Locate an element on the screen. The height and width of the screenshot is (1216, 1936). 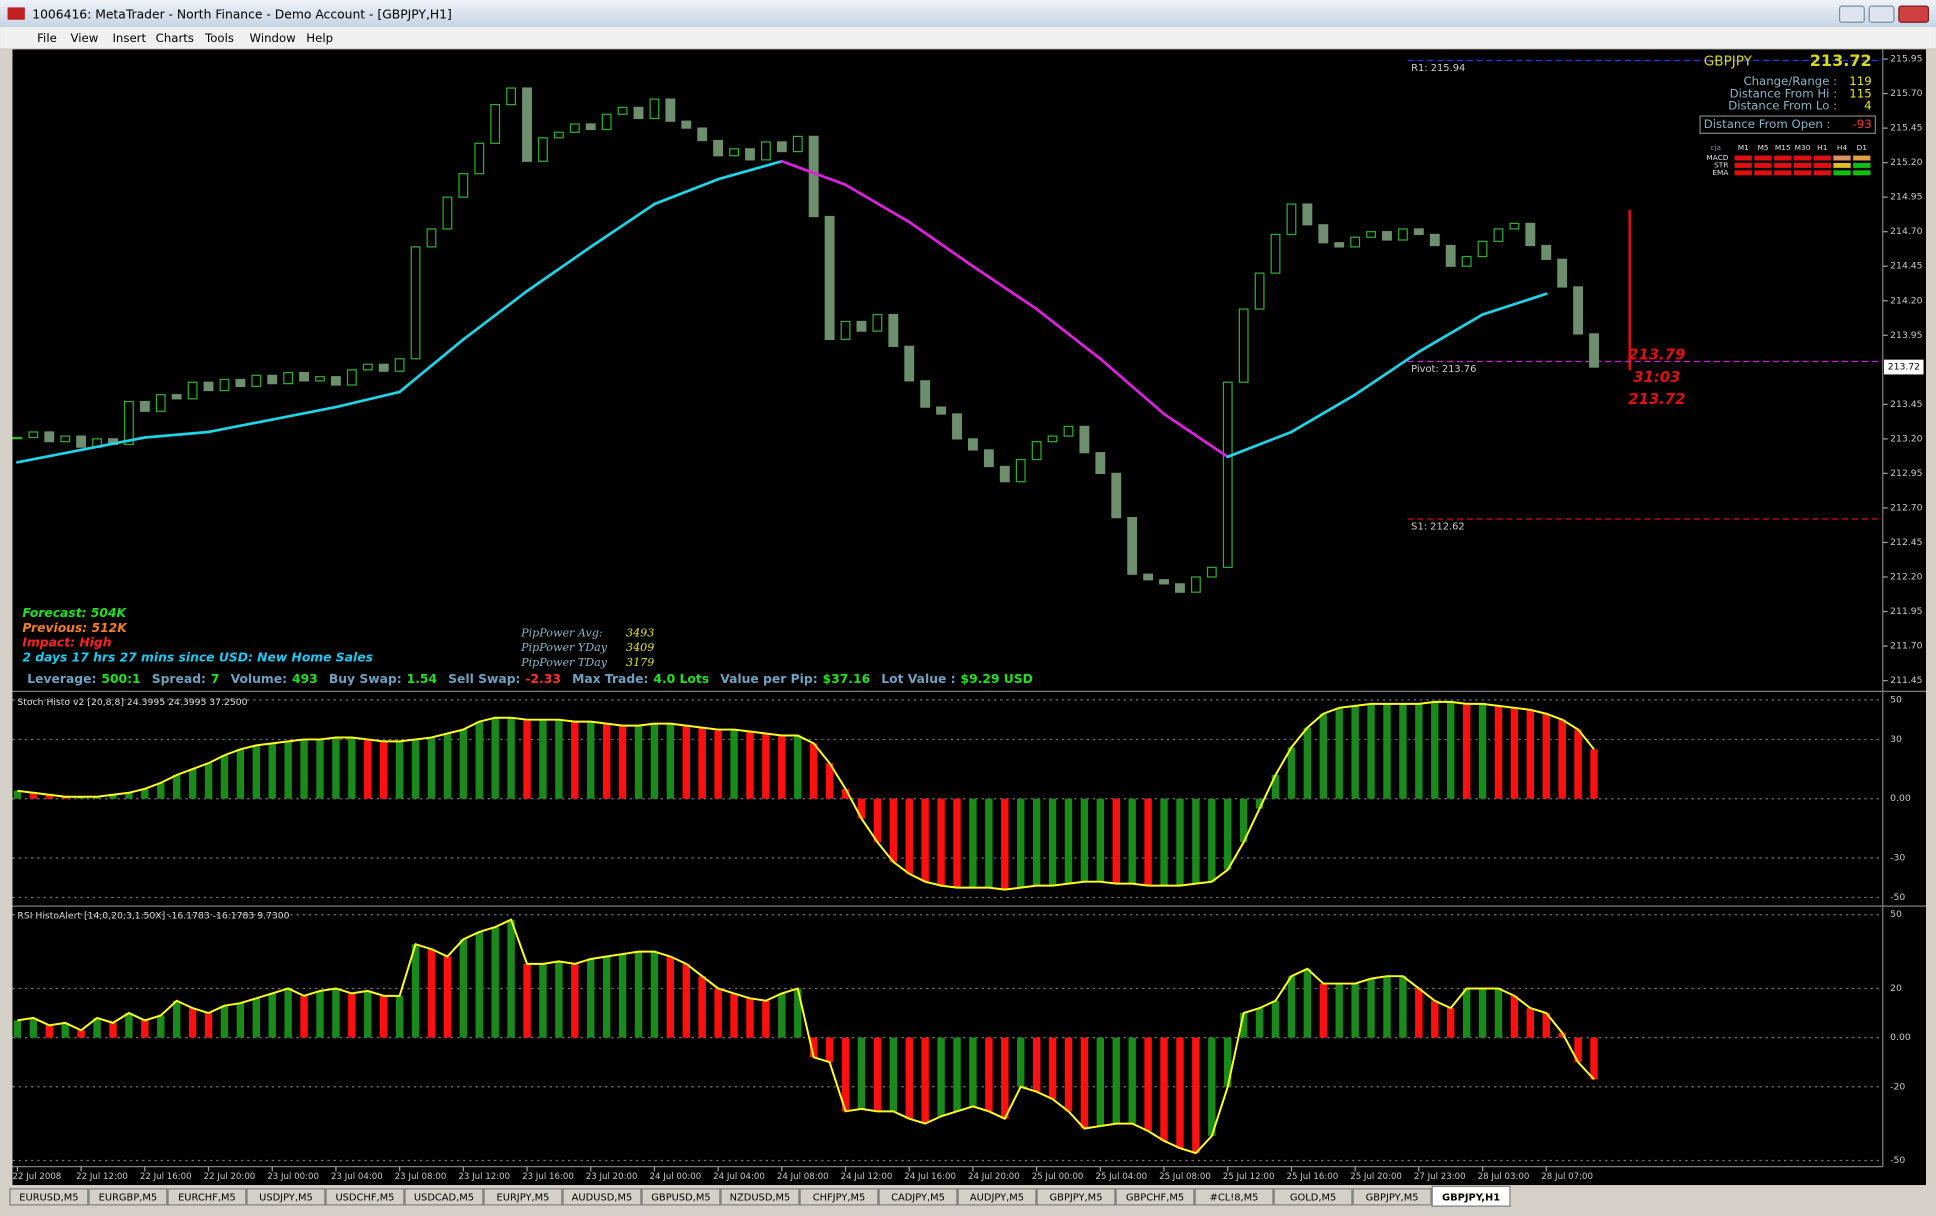
info-label: Distance From Open : is located at coordinates (1767, 124).